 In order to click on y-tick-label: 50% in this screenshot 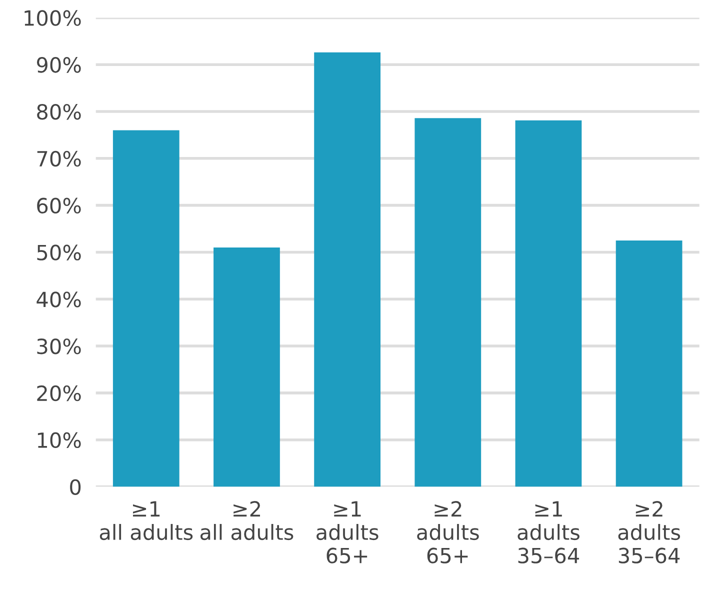, I will do `click(59, 252)`.